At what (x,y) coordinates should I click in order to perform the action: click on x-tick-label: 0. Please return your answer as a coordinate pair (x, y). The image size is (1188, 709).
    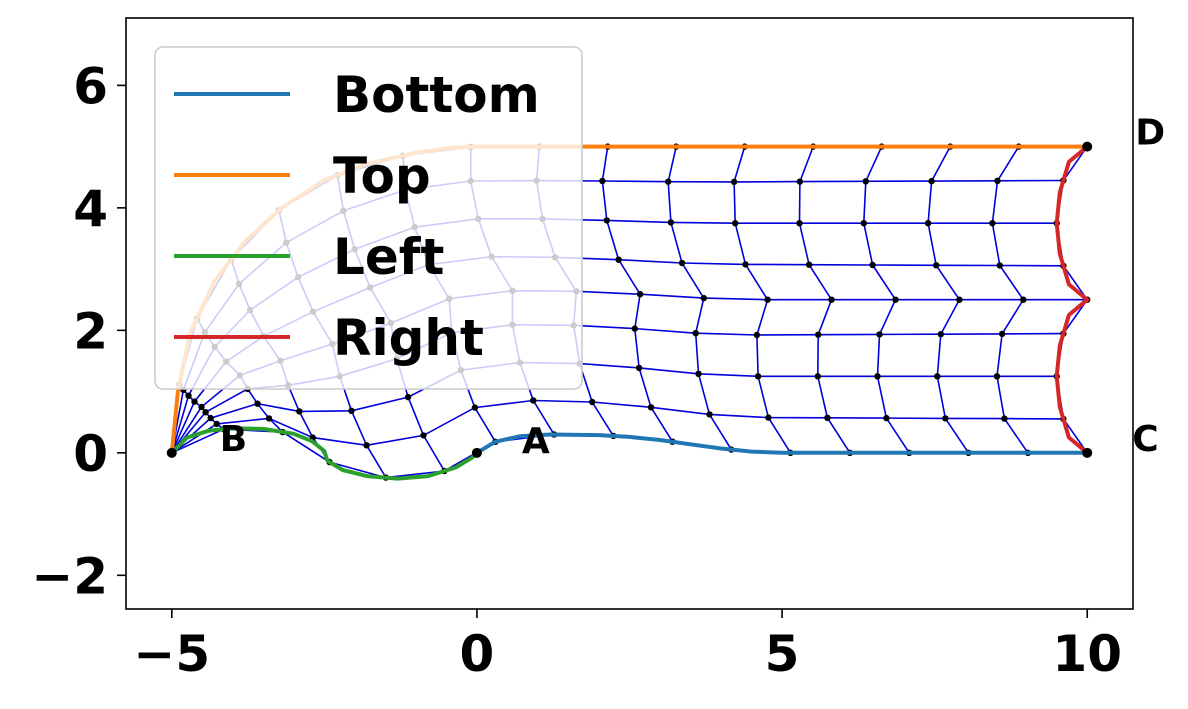
    Looking at the image, I should click on (477, 654).